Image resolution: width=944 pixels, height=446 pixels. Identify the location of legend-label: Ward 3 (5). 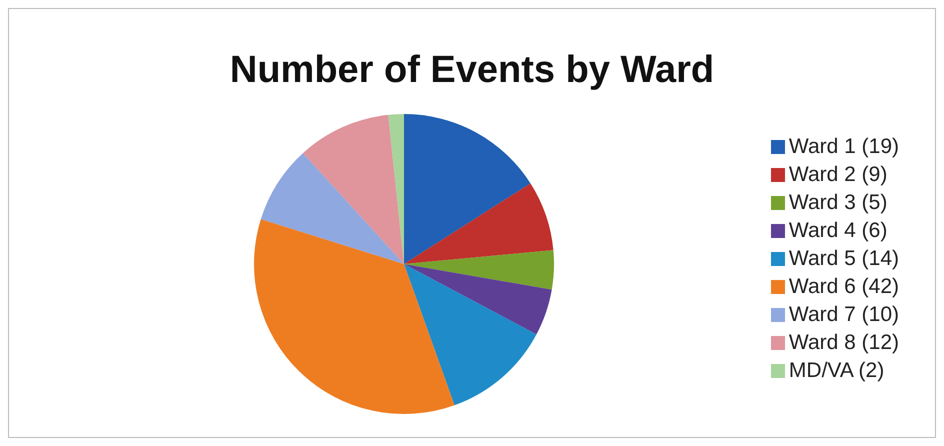
(838, 202).